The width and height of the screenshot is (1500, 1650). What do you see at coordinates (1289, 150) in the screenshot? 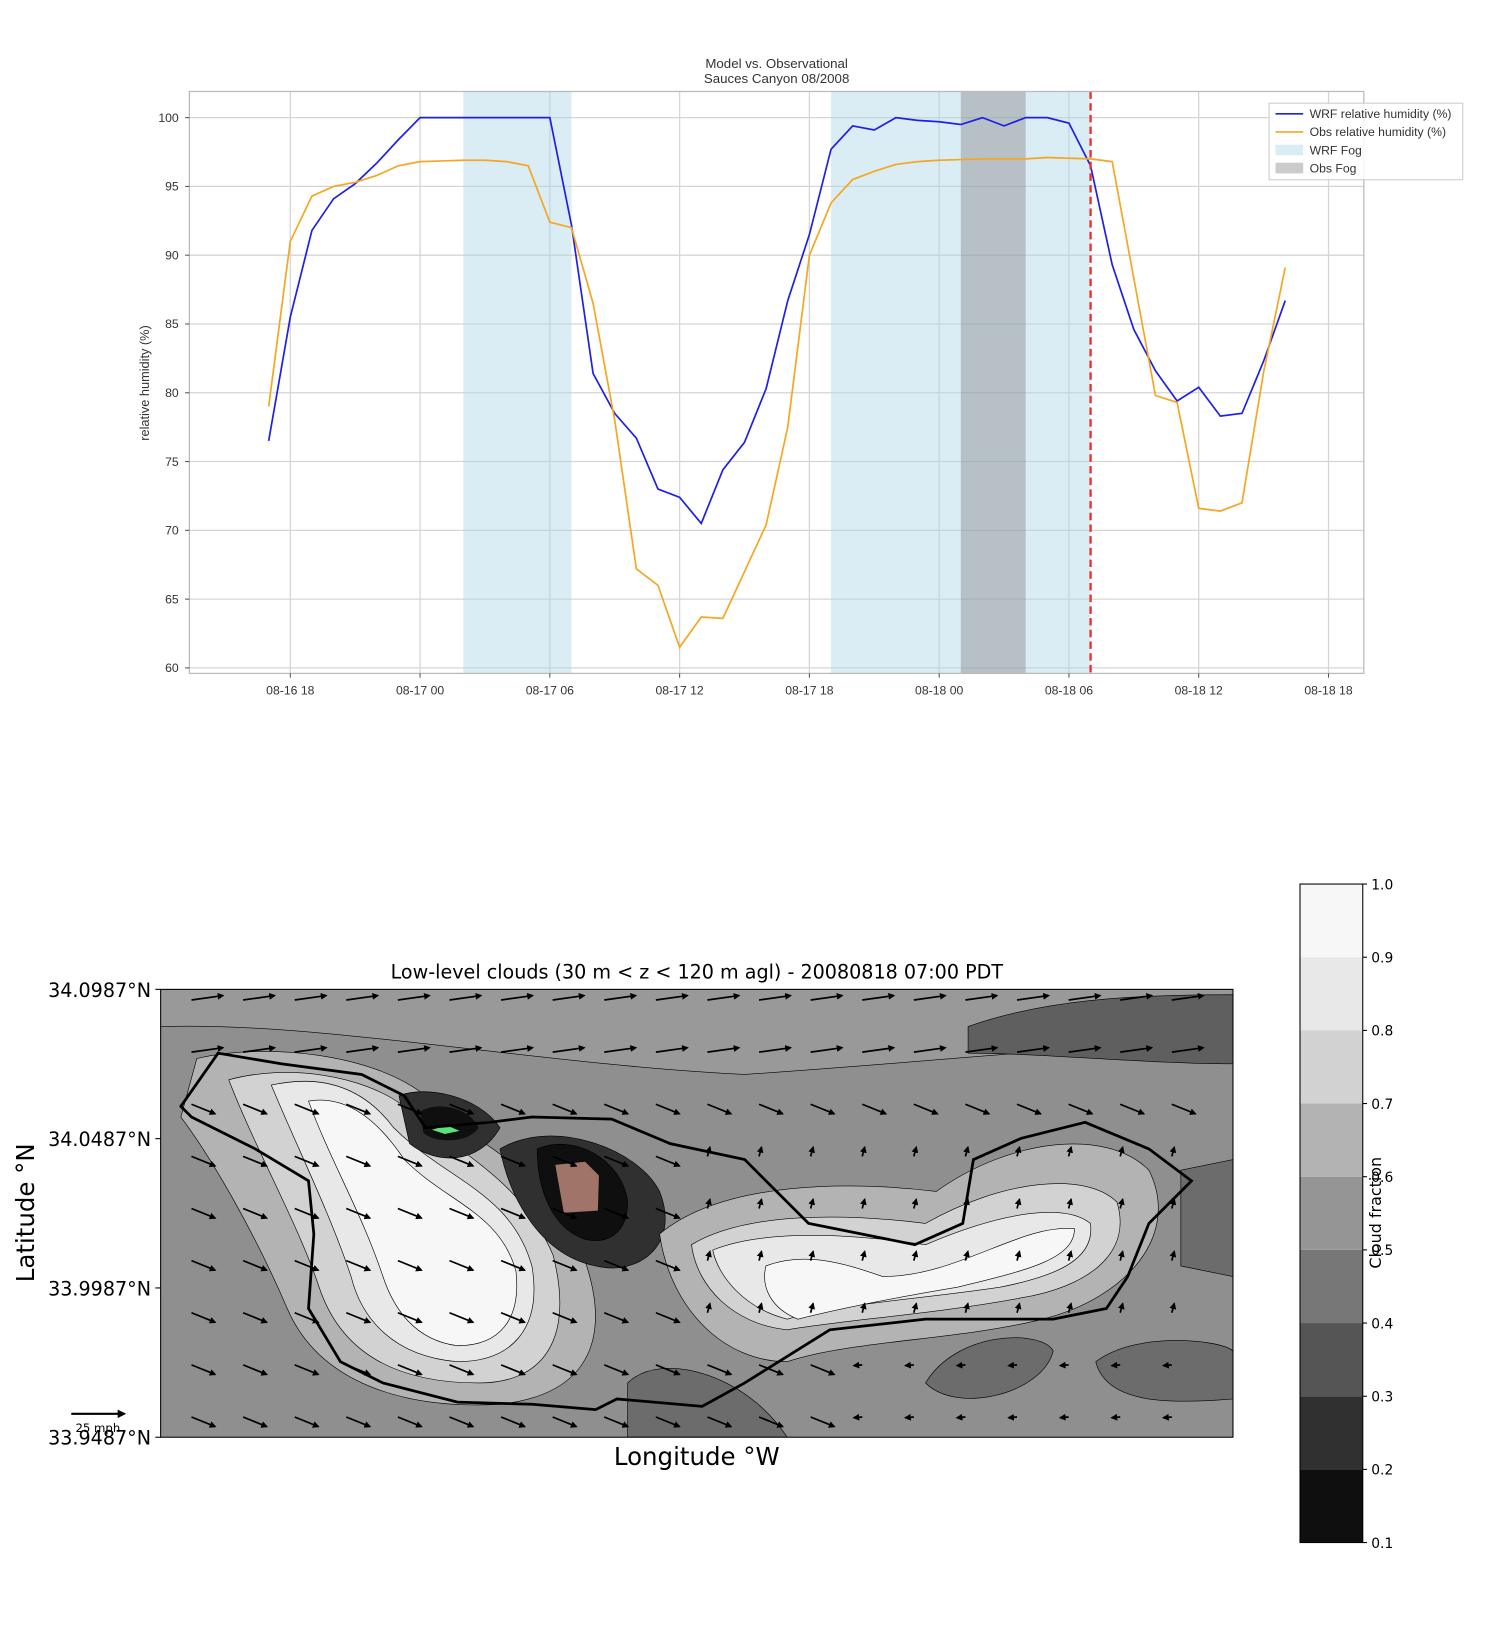
I see `legend-swatch` at bounding box center [1289, 150].